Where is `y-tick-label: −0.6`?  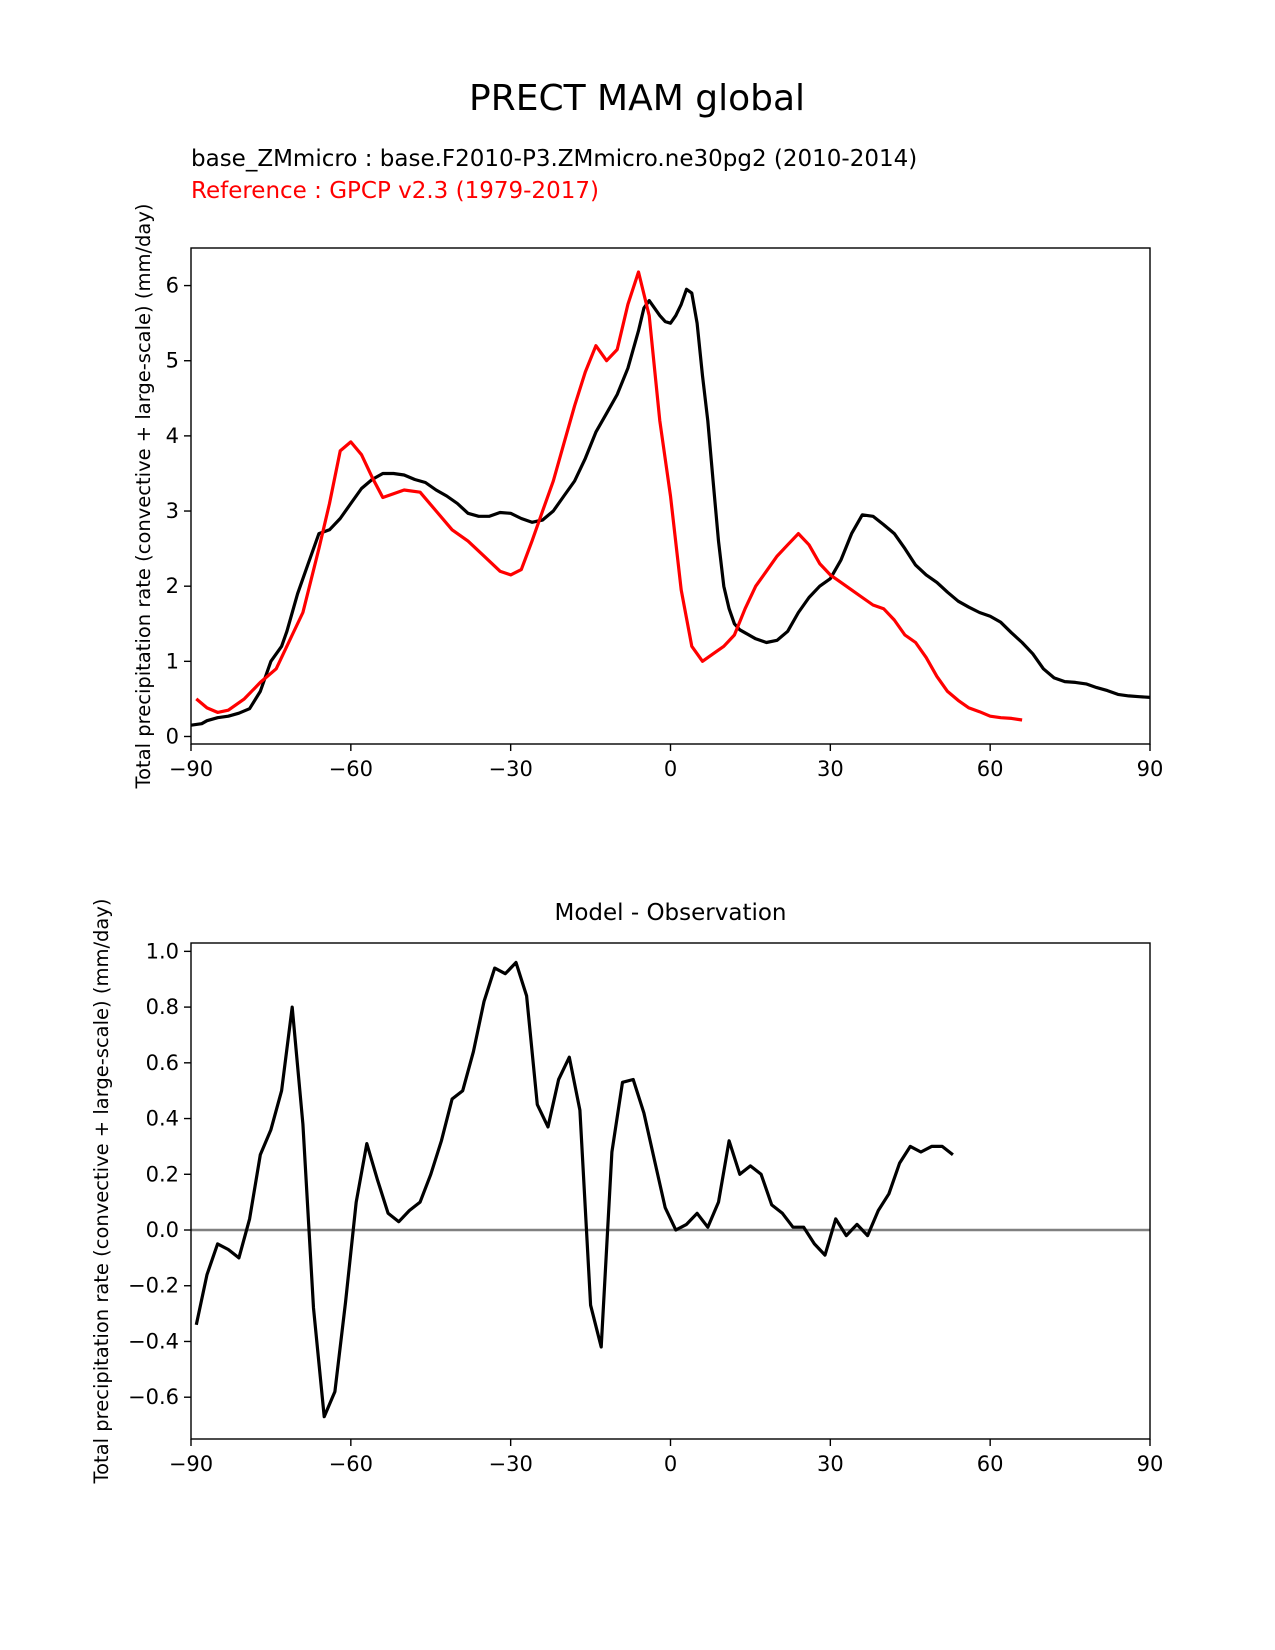 y-tick-label: −0.6 is located at coordinates (153, 1397).